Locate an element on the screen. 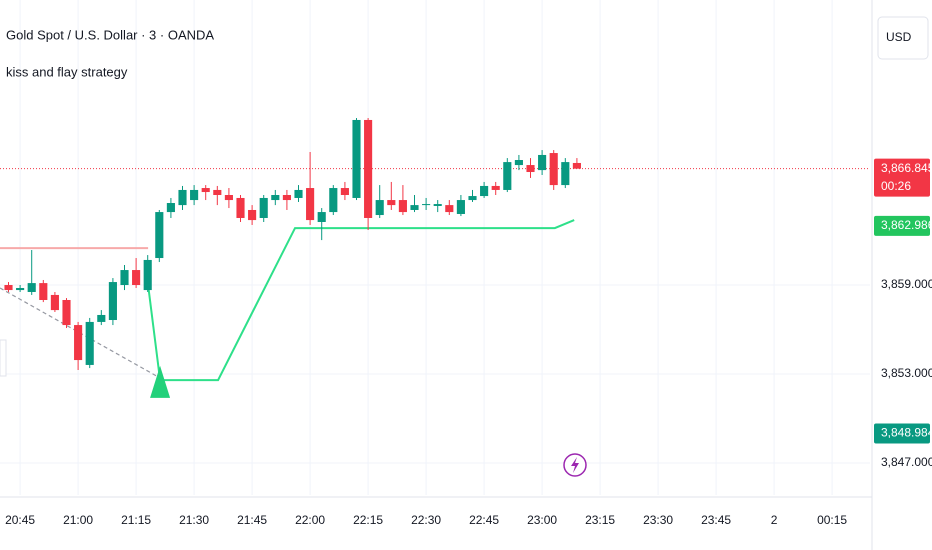  currency-button is located at coordinates (903, 38).